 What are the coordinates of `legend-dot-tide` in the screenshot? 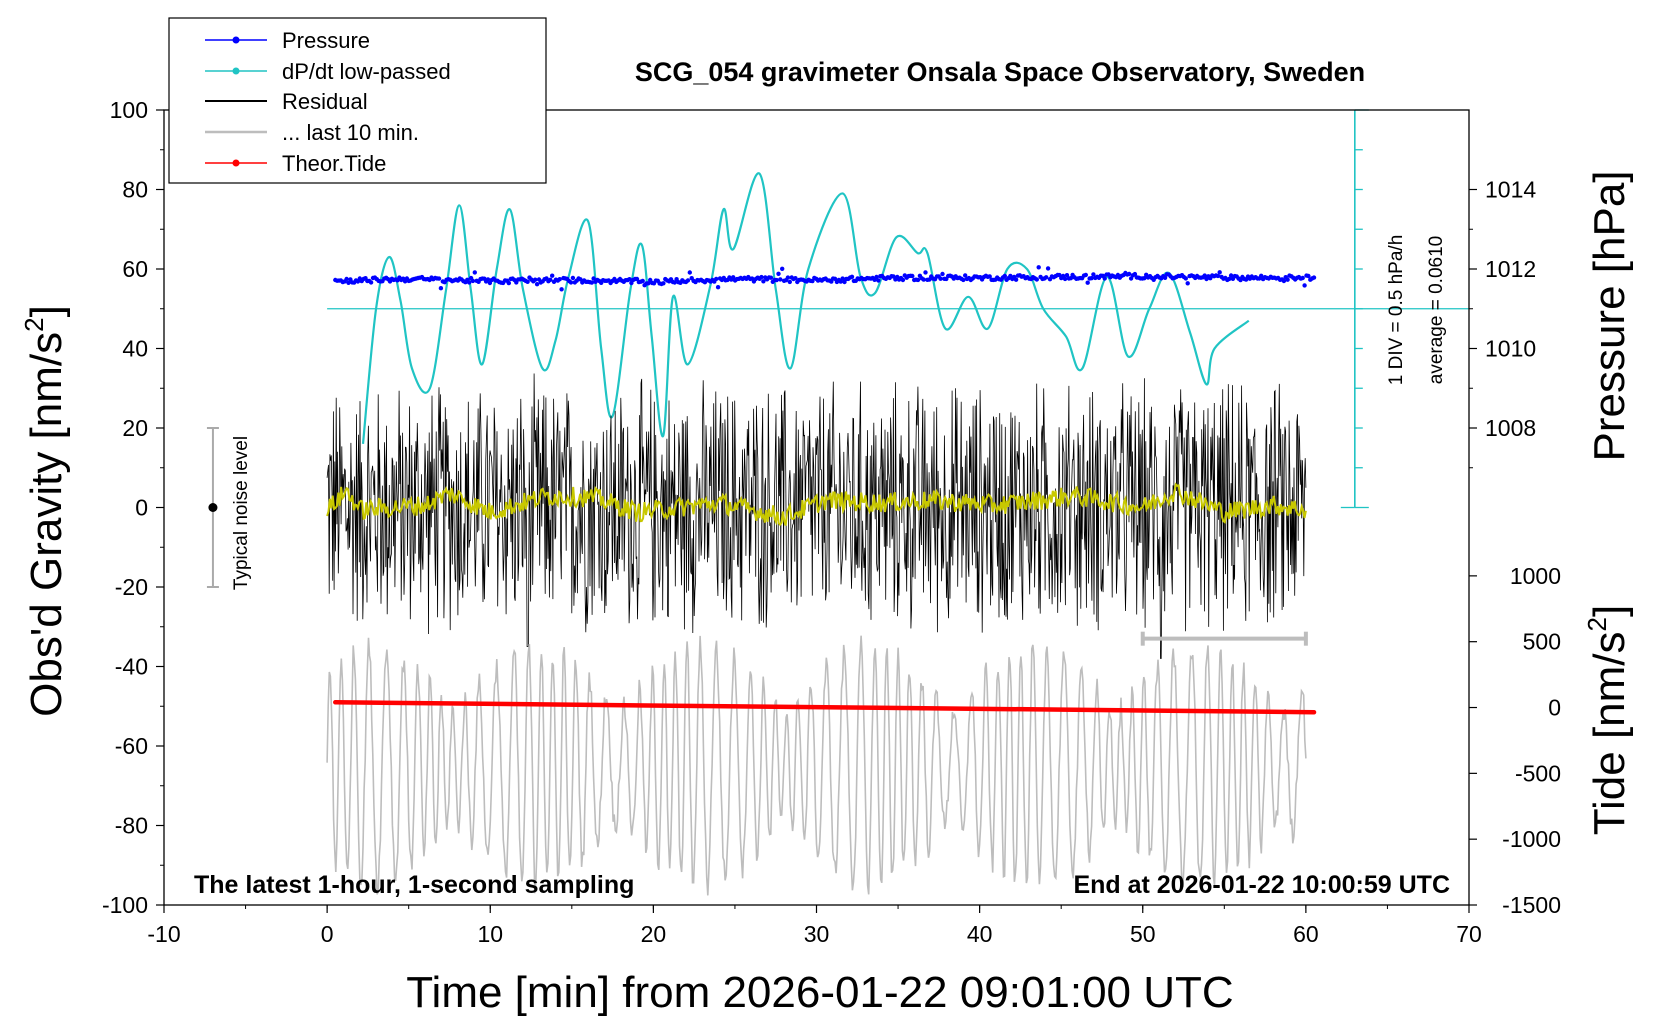 It's located at (236, 163).